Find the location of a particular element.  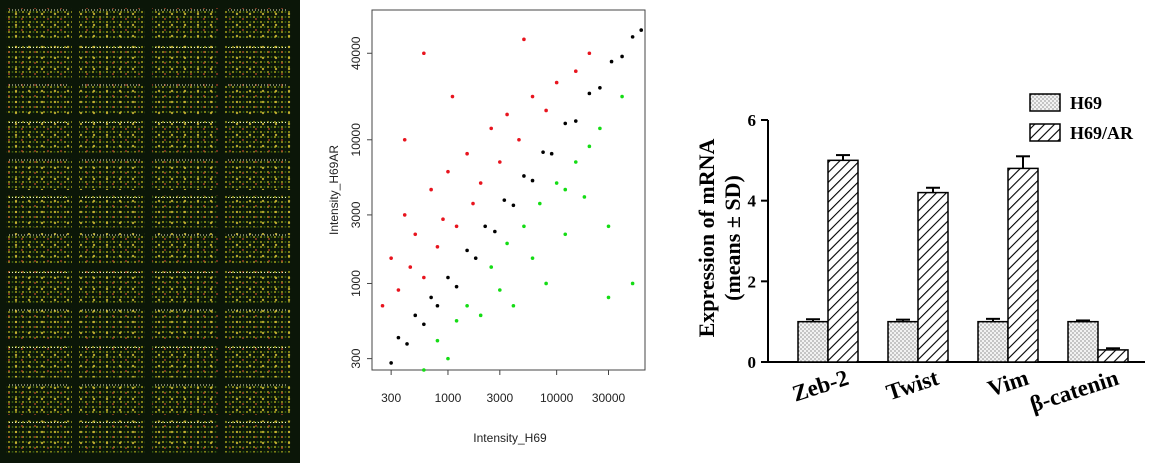

x-tick-label: Vim is located at coordinates (1008, 383).